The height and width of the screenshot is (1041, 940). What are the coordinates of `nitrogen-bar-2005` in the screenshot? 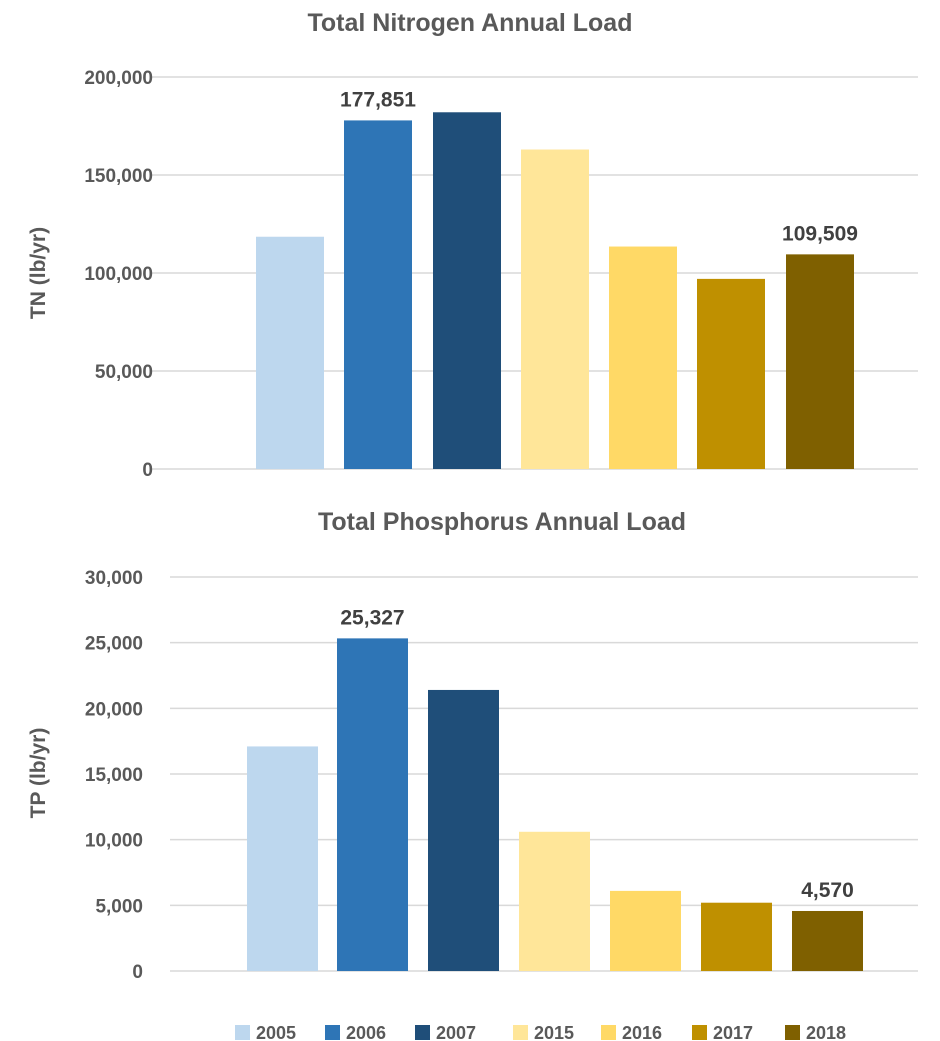 It's located at (290, 352).